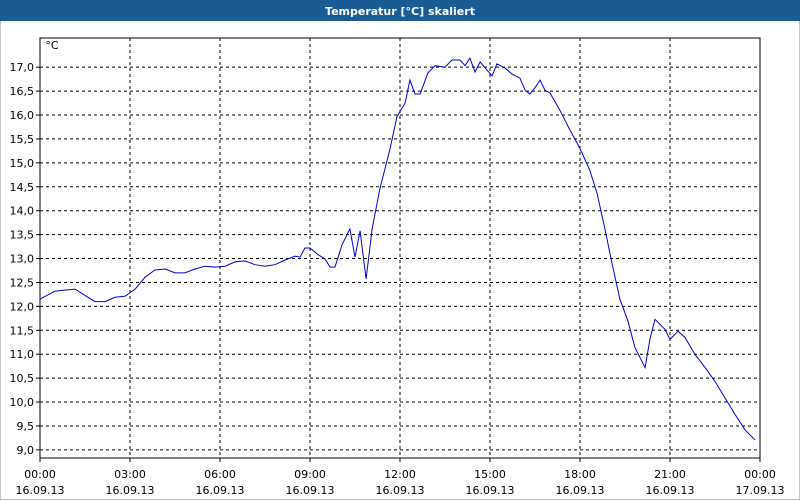 The height and width of the screenshot is (500, 800). I want to click on y-tick-label: 17,0, so click(22, 67).